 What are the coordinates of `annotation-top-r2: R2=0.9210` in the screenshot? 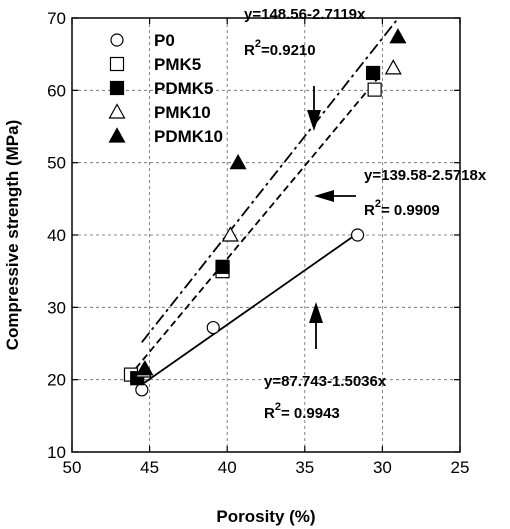 It's located at (280, 48).